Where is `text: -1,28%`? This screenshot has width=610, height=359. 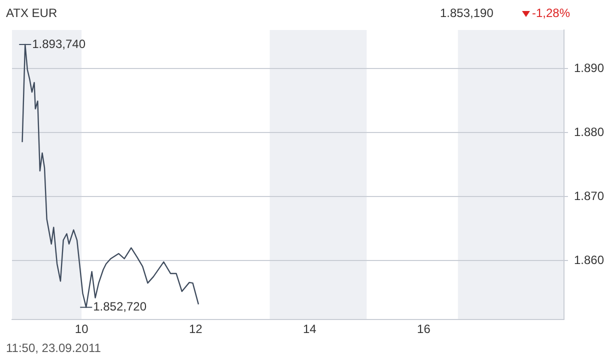
text: -1,28% is located at coordinates (551, 13).